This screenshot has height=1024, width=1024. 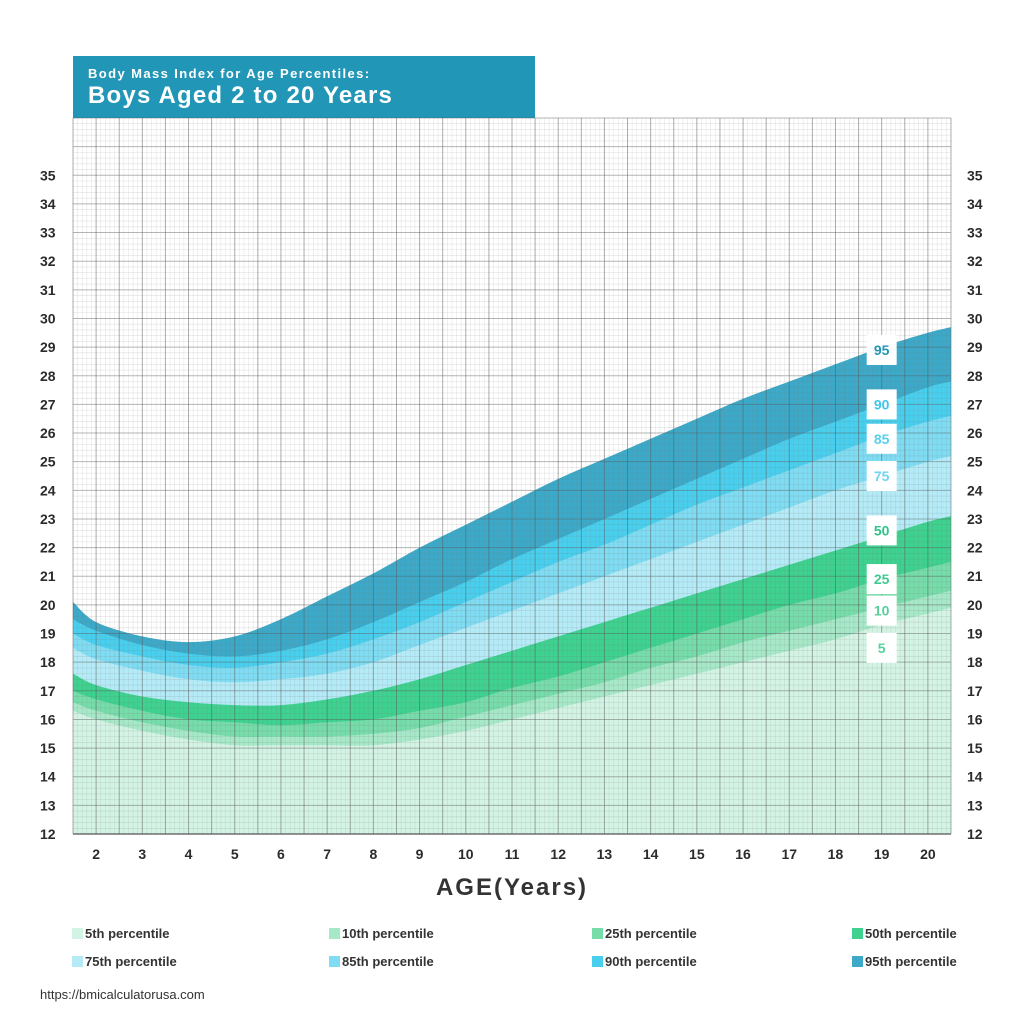 I want to click on percentile-label-90: 90, so click(x=881, y=404).